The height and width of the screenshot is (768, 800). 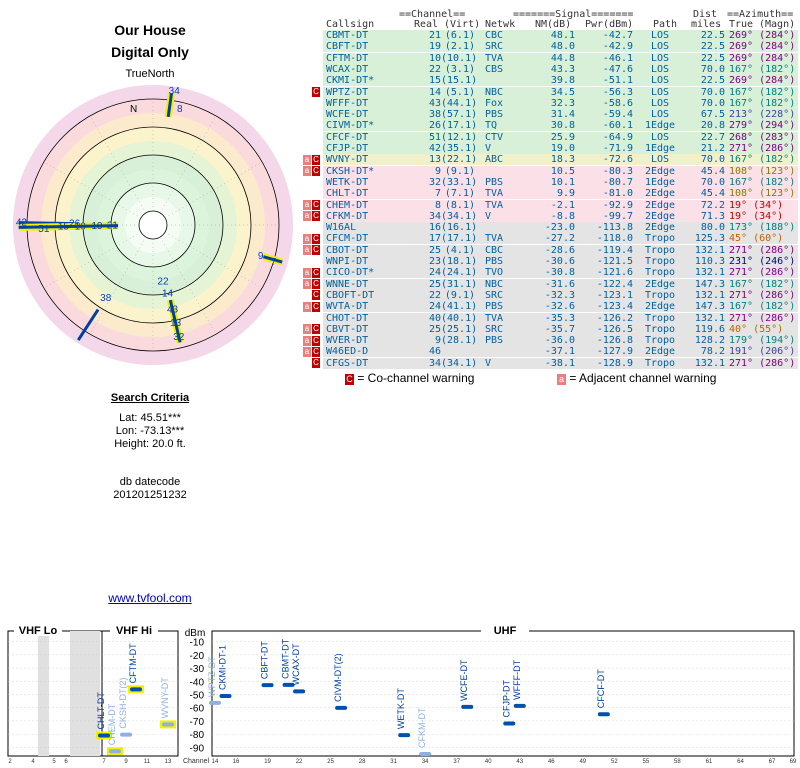 What do you see at coordinates (614, 284) in the screenshot?
I see `cell-pw: -122.4` at bounding box center [614, 284].